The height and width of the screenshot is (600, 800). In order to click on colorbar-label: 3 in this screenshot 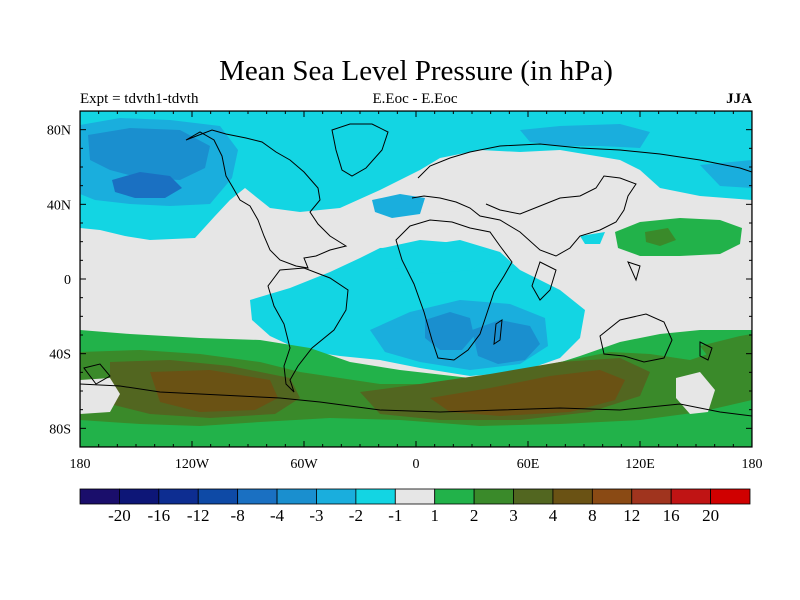, I will do `click(513, 515)`.